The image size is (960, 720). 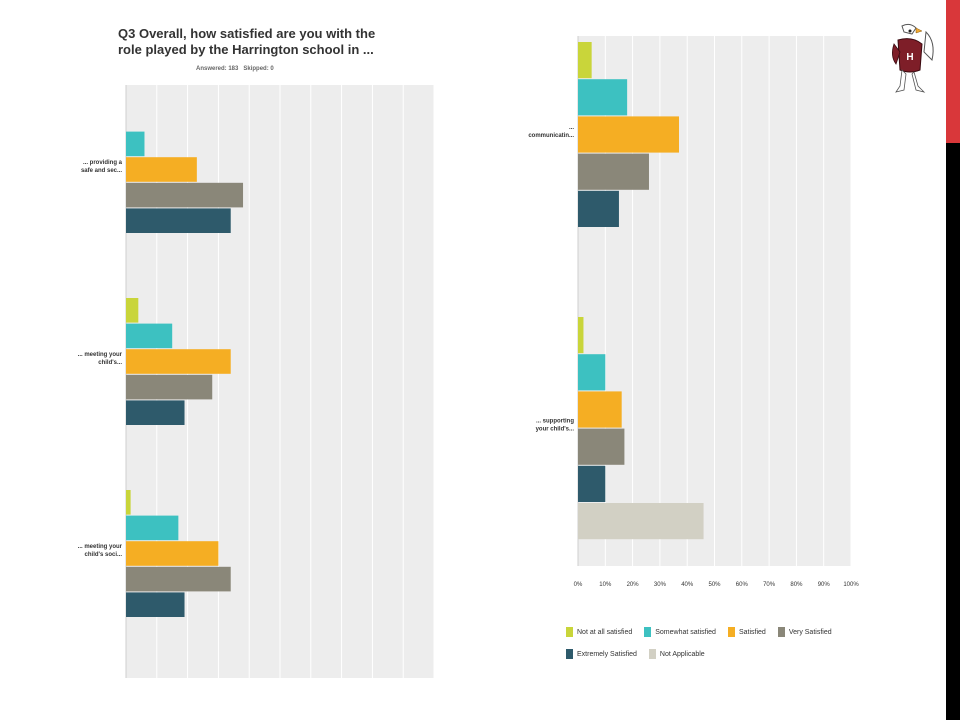 I want to click on legend-label: Satisfied, so click(x=752, y=632).